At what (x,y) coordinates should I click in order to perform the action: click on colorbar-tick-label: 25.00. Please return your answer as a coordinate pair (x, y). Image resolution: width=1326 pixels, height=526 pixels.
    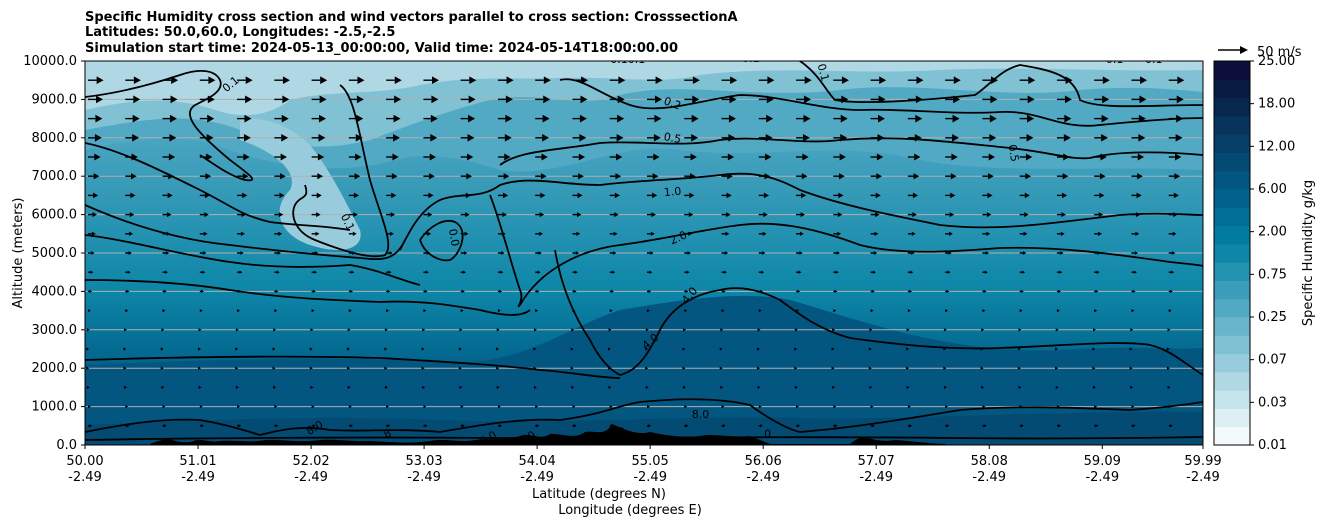
    Looking at the image, I should click on (1276, 61).